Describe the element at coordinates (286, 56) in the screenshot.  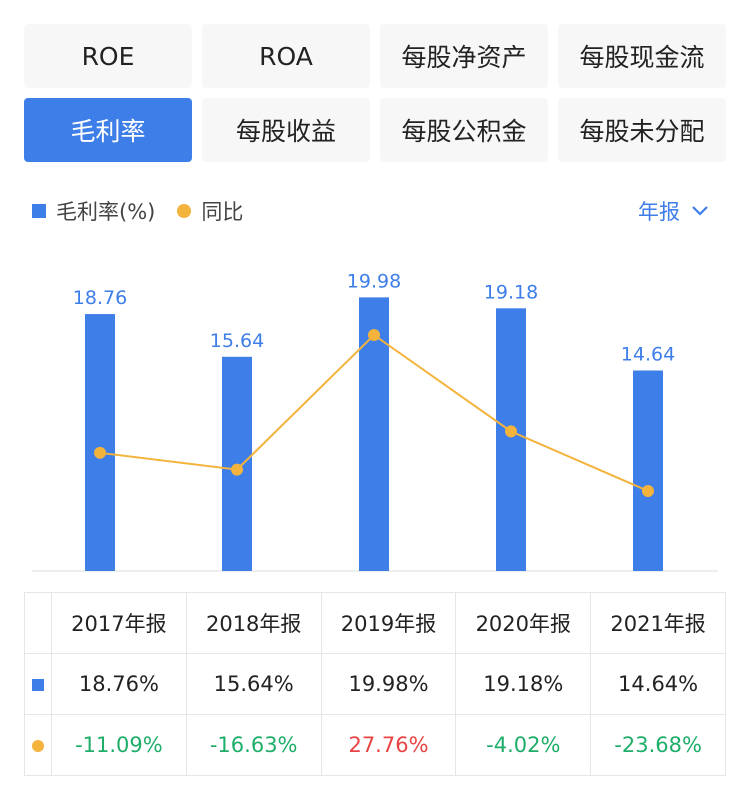
I see `tab-roa: ROA` at that location.